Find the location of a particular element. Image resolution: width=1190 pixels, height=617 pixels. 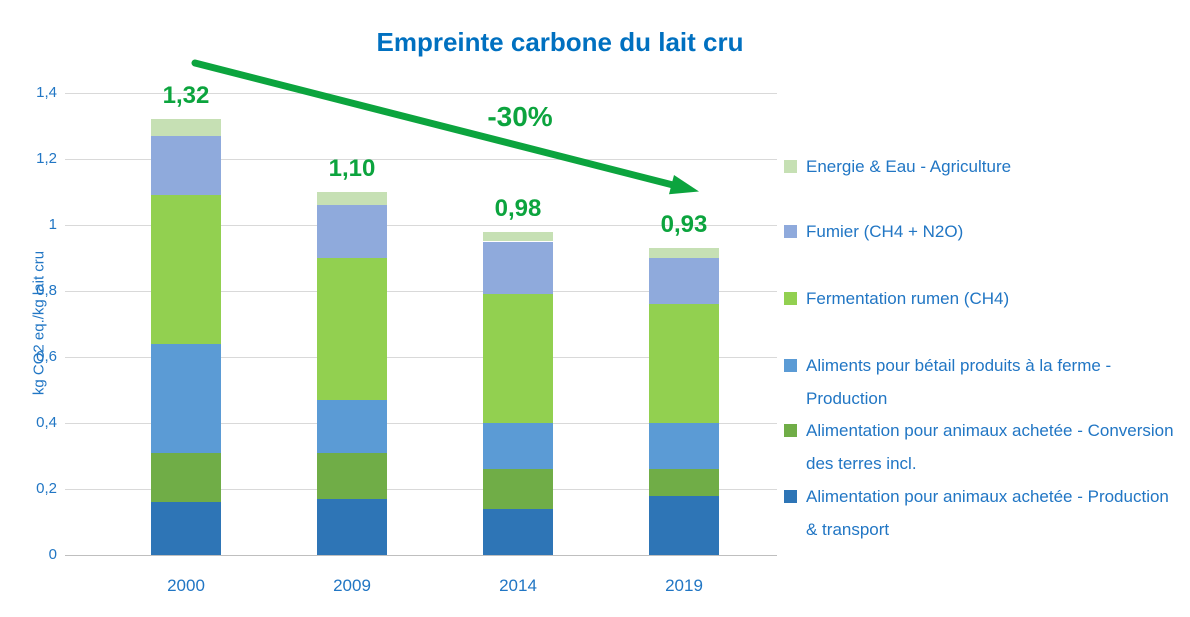

legend-item: Fermentation rumen (CH4) is located at coordinates (984, 298).